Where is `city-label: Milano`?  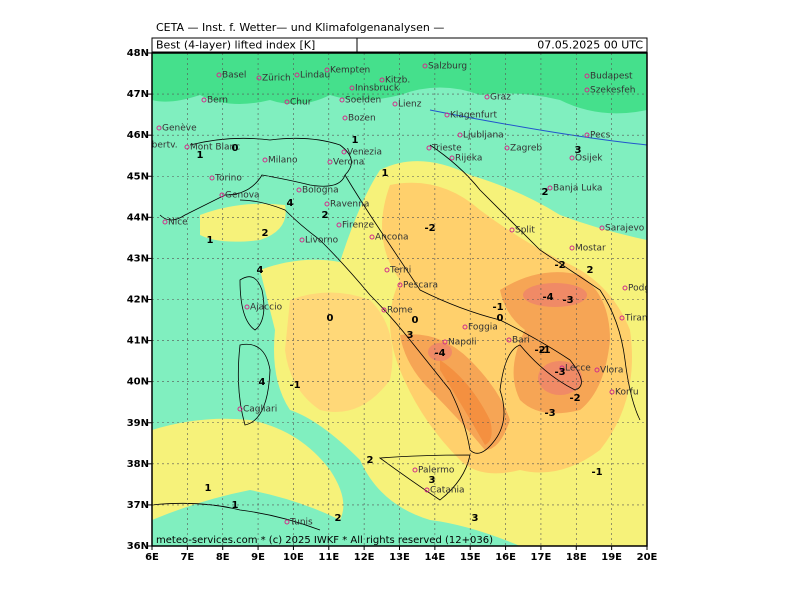 city-label: Milano is located at coordinates (283, 161).